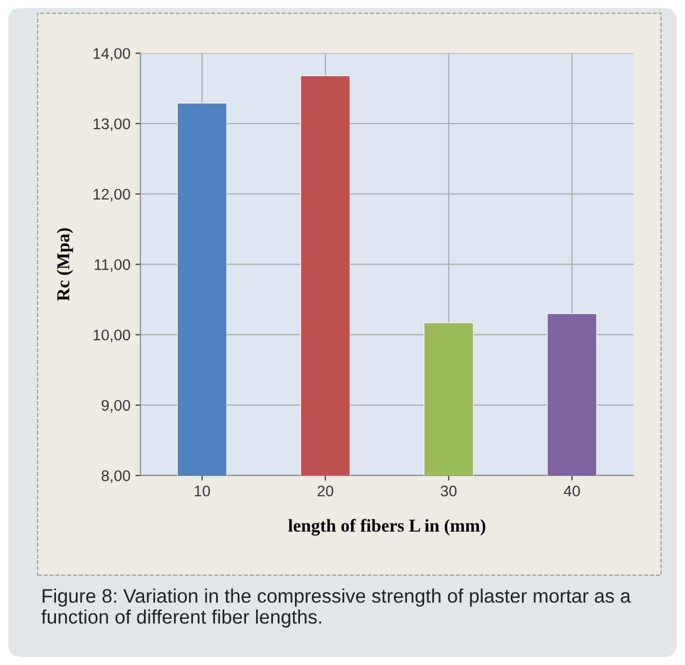 Image resolution: width=685 pixels, height=665 pixels. What do you see at coordinates (116, 476) in the screenshot?
I see `y-tick-label: 8,00` at bounding box center [116, 476].